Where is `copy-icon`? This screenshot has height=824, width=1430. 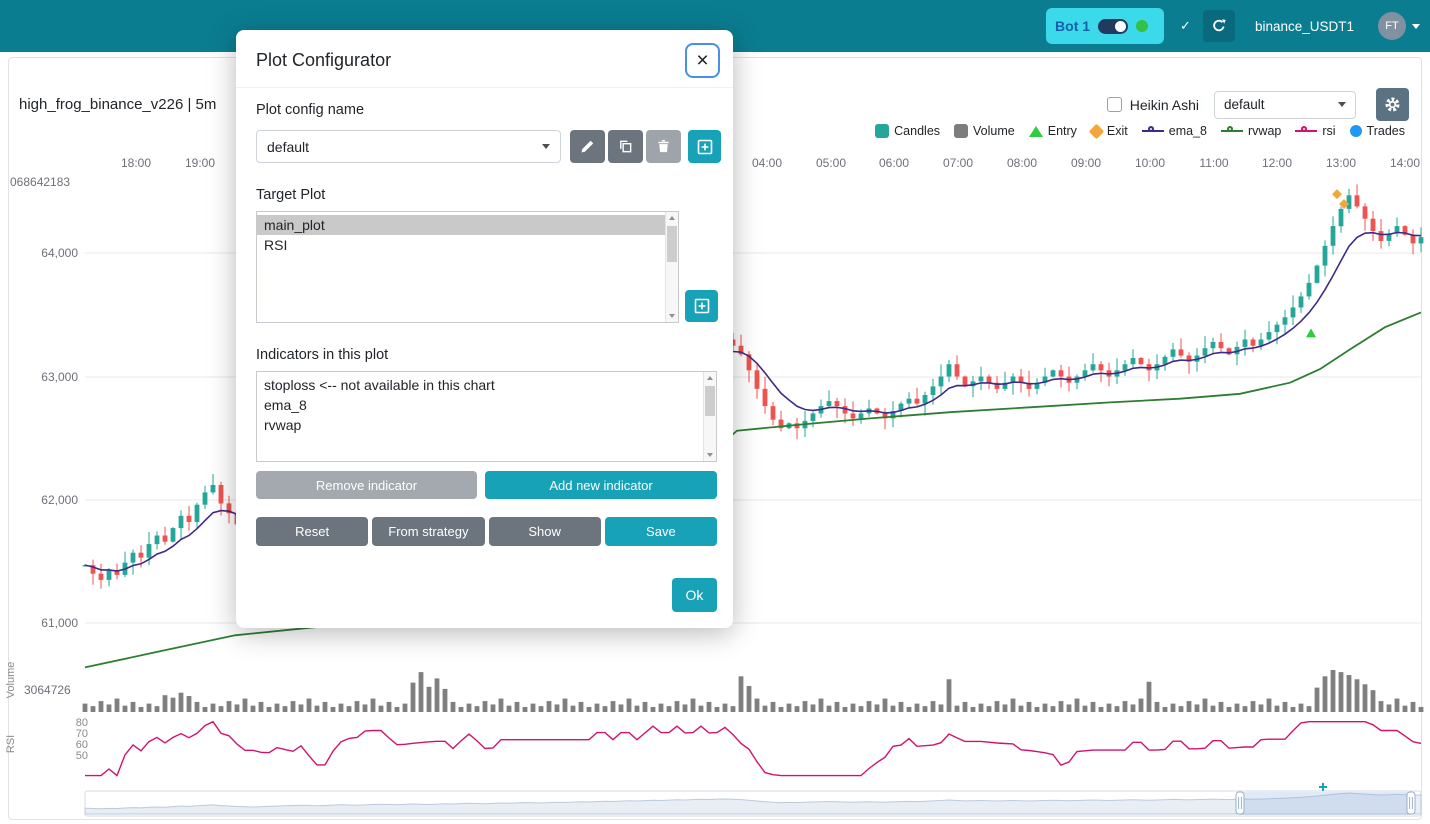
copy-icon is located at coordinates (626, 146).